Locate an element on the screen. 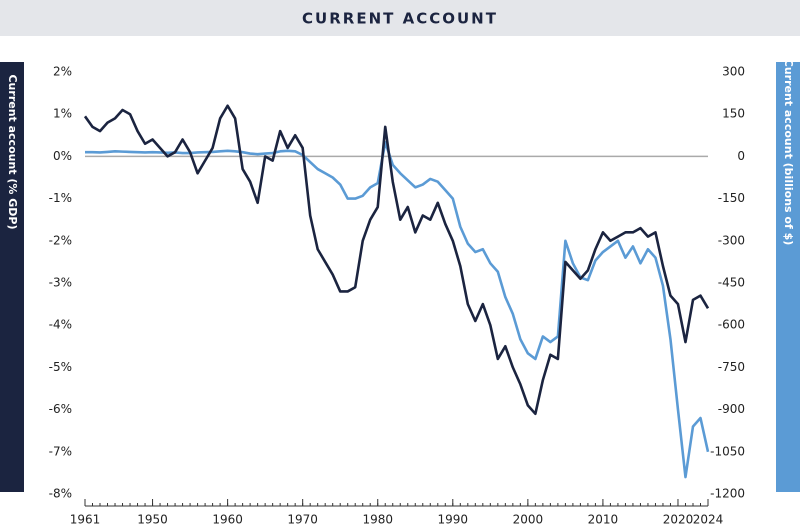 This screenshot has width=800, height=532. chart-title: CURRENT ACCOUNT is located at coordinates (400, 19).